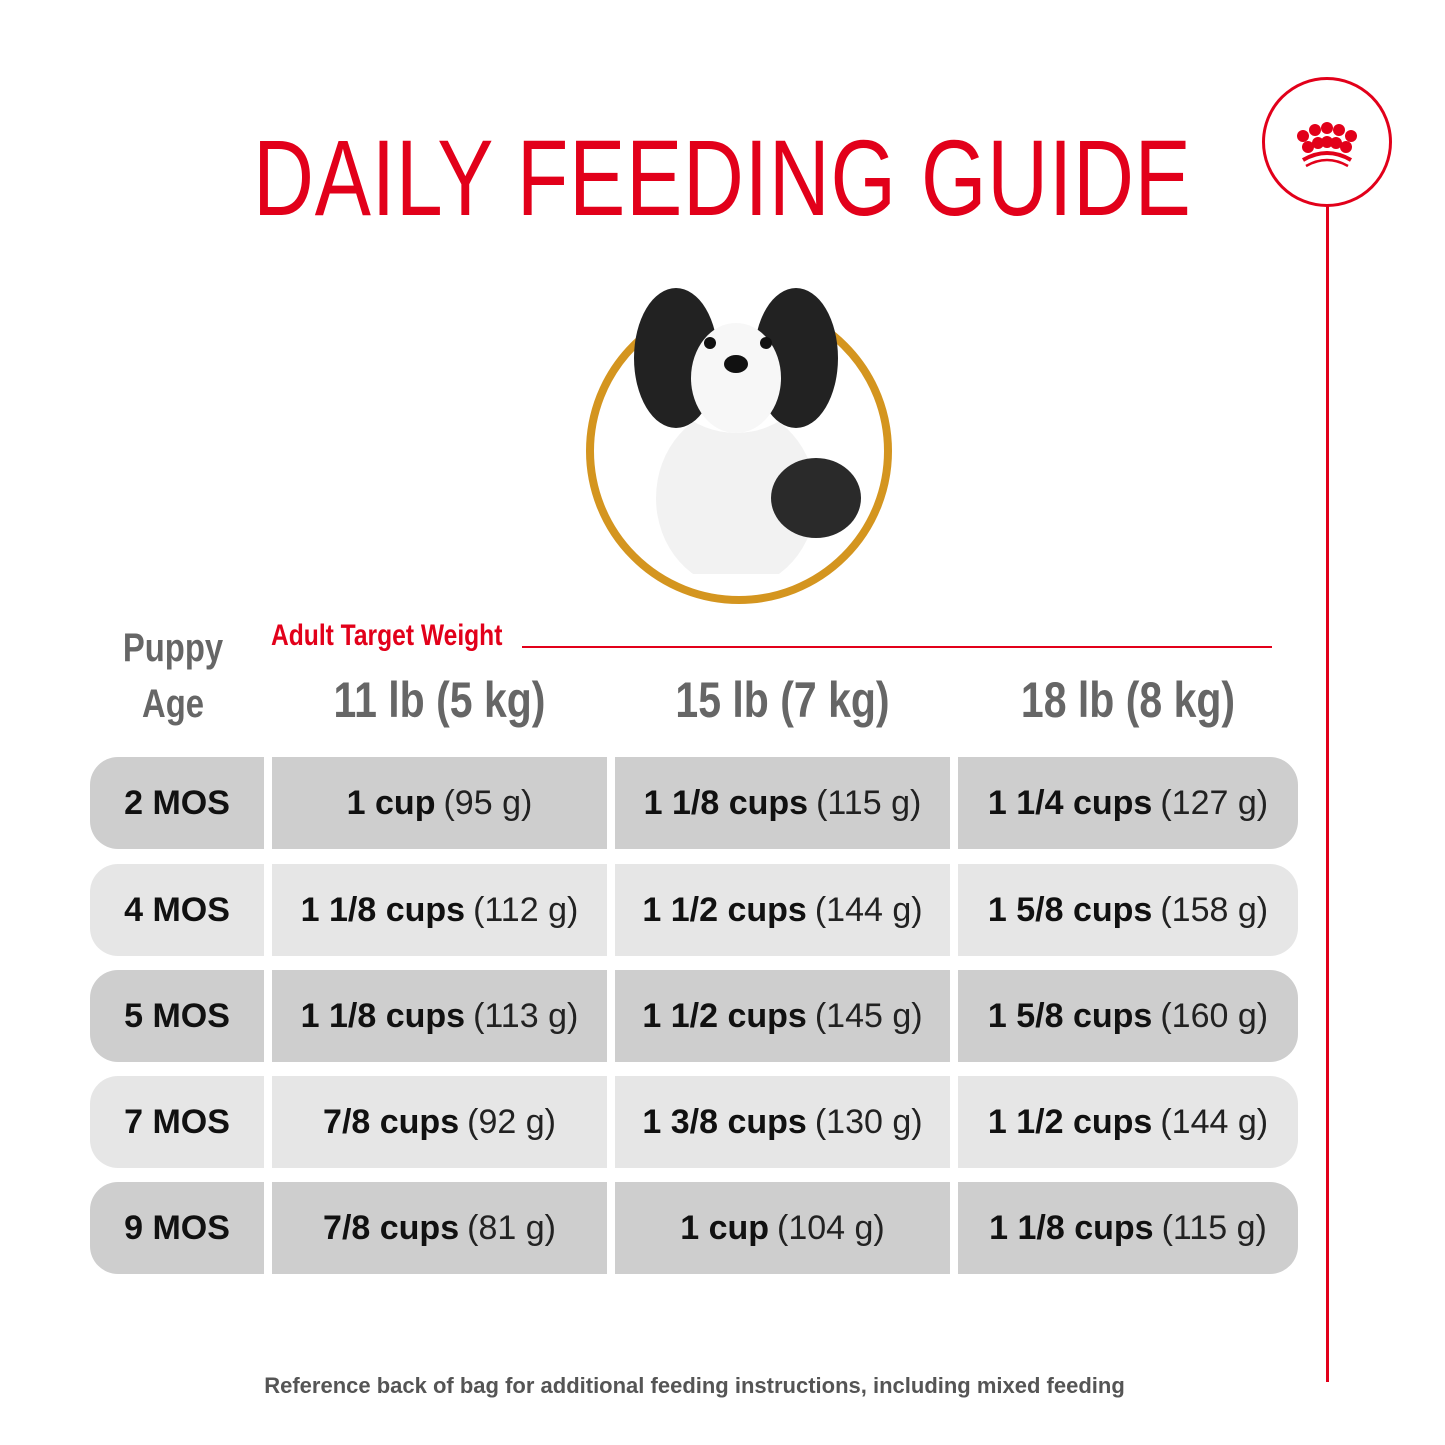 The width and height of the screenshot is (1445, 1445). What do you see at coordinates (868, 1015) in the screenshot?
I see `grams: (145 g)` at bounding box center [868, 1015].